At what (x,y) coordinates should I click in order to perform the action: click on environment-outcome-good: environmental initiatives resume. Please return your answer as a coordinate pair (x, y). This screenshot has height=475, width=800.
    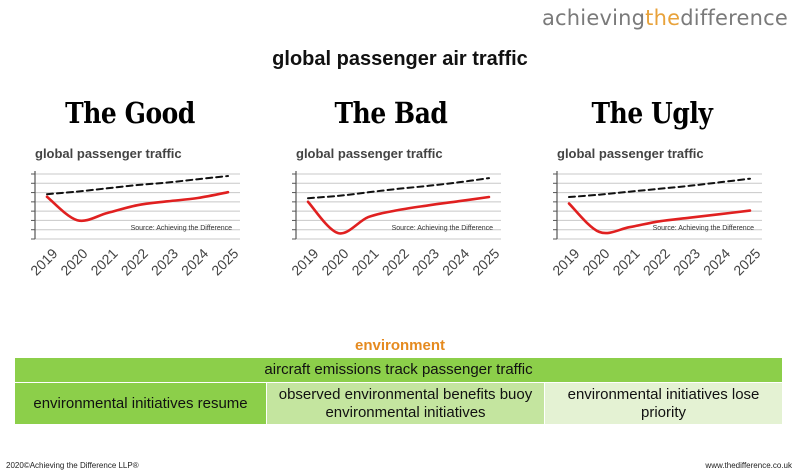
    Looking at the image, I should click on (140, 403).